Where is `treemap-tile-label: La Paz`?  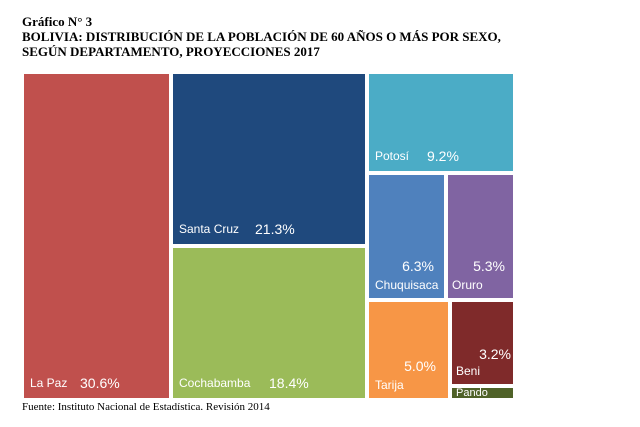
treemap-tile-label: La Paz is located at coordinates (49, 383).